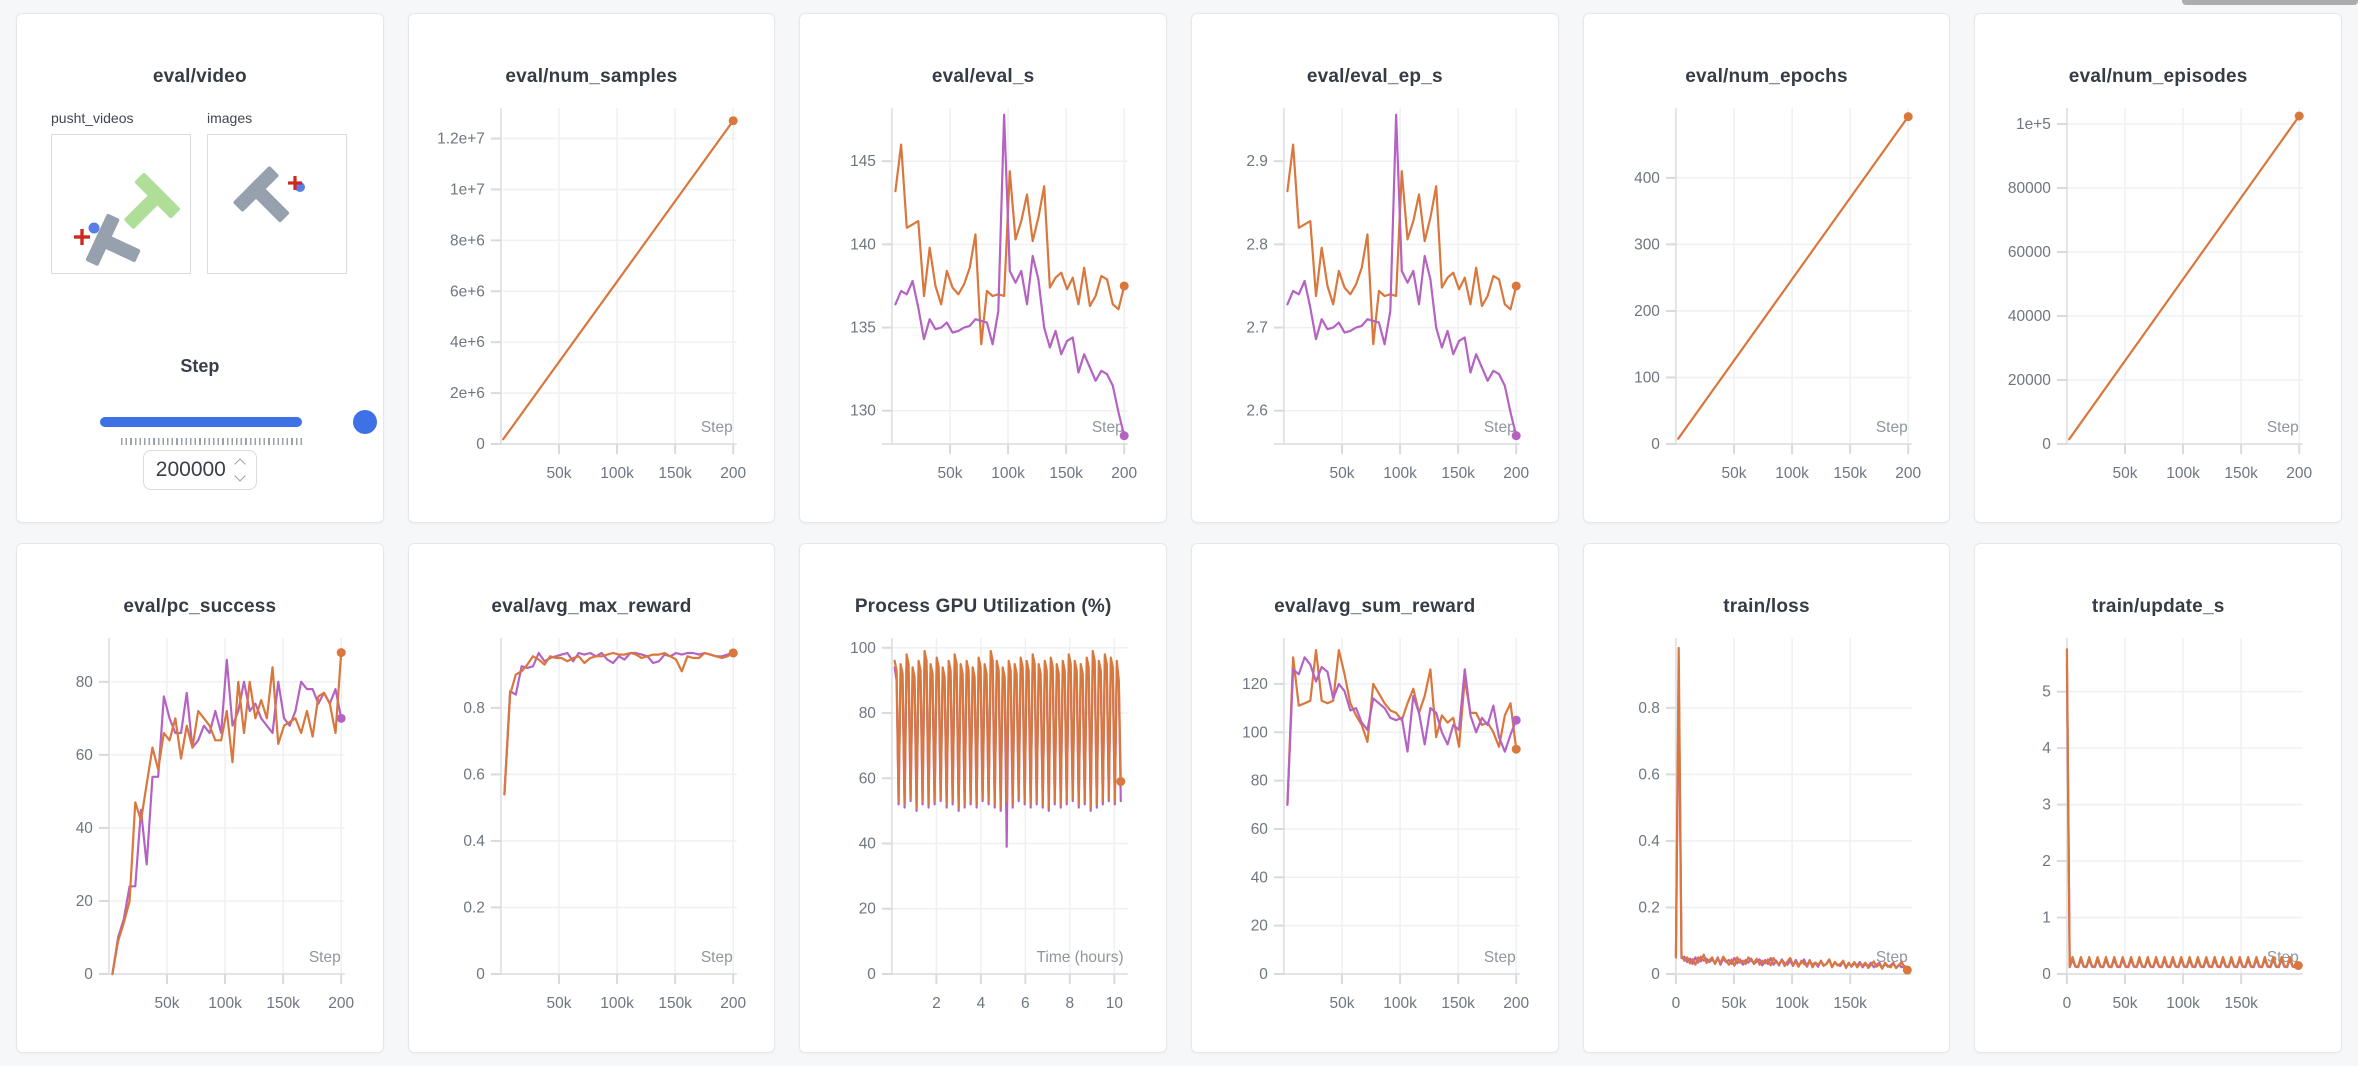 The width and height of the screenshot is (2358, 1066). I want to click on line-chart-eval-eval-s: 50k 100k 150k 200 130 135 140 145 Step, so click(983, 303).